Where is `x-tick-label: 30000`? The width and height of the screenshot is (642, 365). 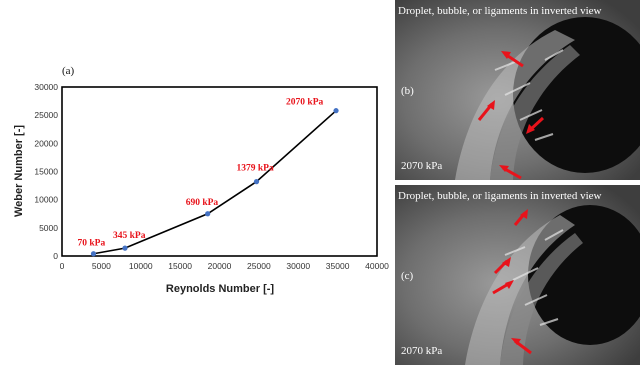
x-tick-label: 30000 is located at coordinates (298, 266).